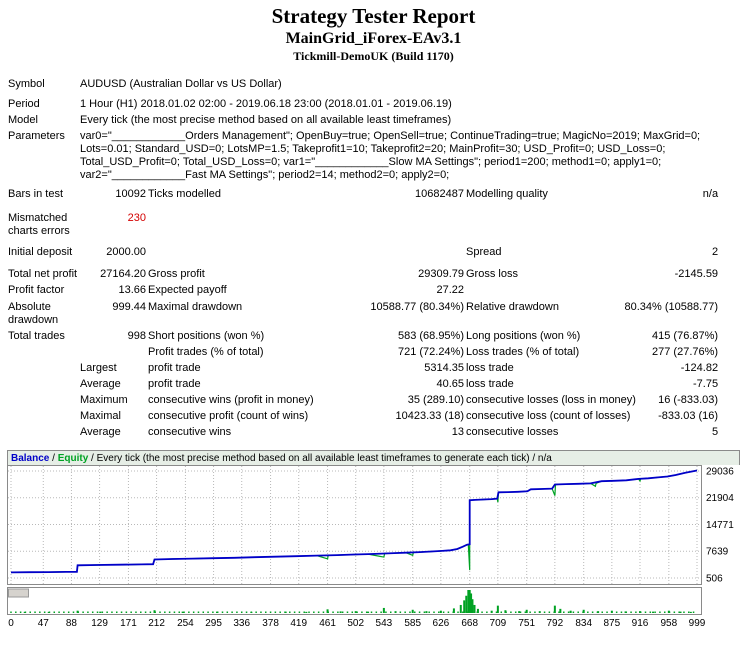 This screenshot has width=747, height=667. What do you see at coordinates (99, 623) in the screenshot?
I see `svg-text: 129` at bounding box center [99, 623].